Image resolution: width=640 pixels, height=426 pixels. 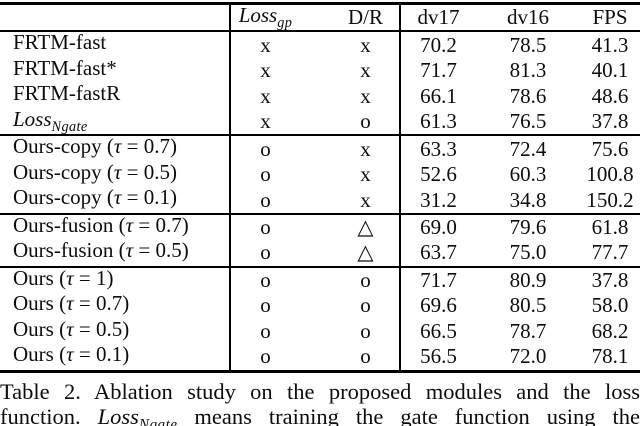 I want to click on table-row: Ours-copy (τ = 0.7) o x 63.3 72.4 75.6, so click(x=320, y=148).